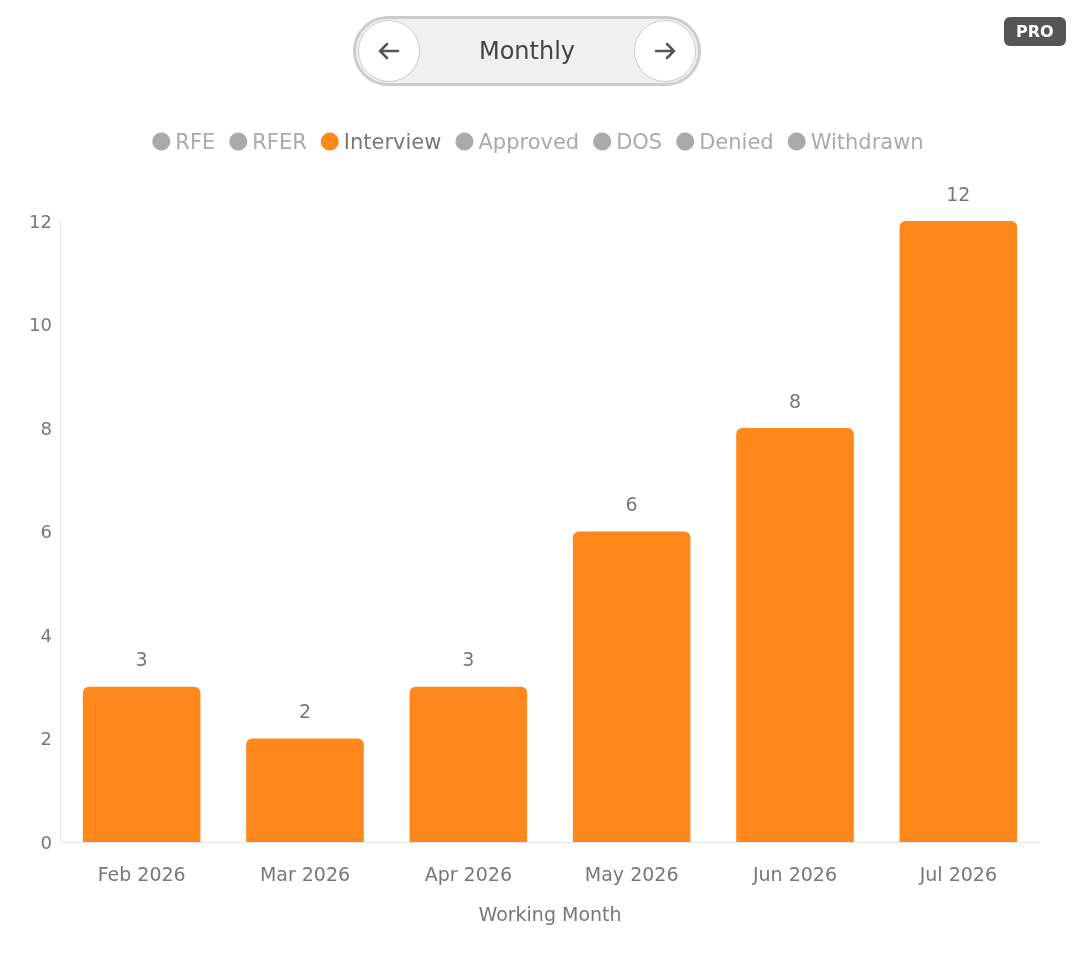  I want to click on legend-label: RFER, so click(279, 141).